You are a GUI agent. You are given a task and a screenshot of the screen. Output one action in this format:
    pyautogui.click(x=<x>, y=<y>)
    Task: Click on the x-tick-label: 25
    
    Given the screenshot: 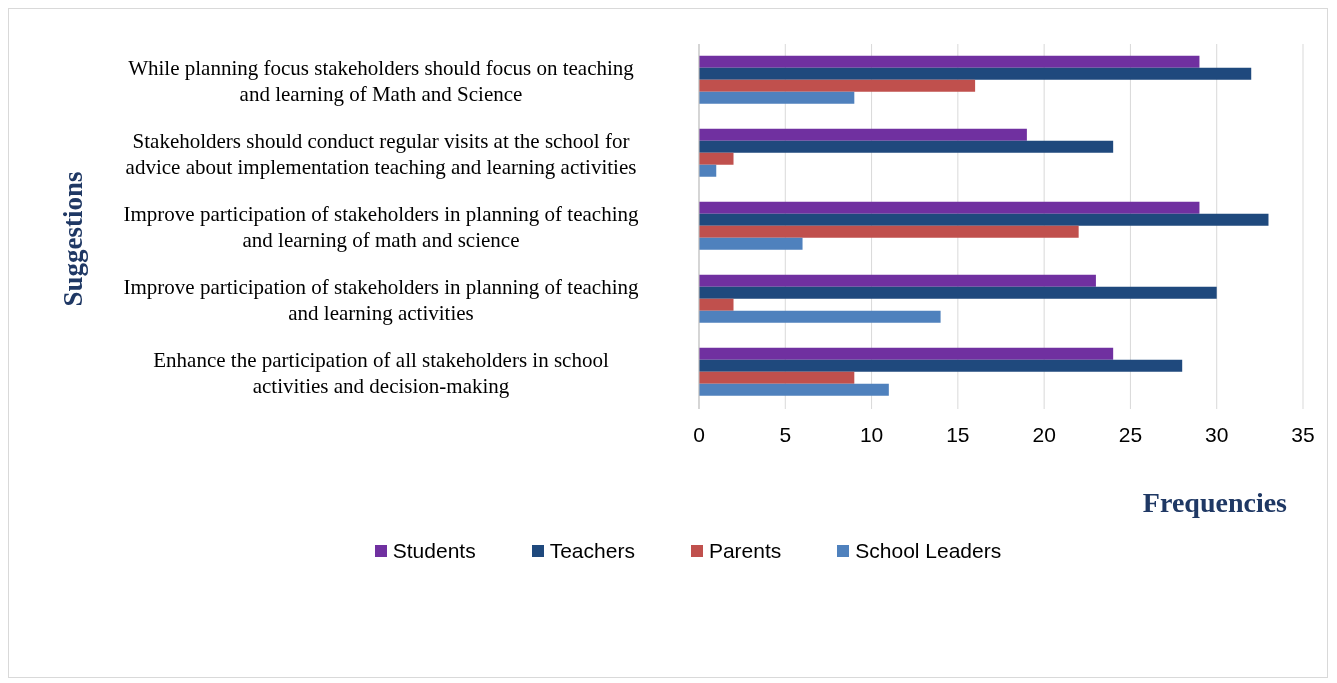 What is the action you would take?
    pyautogui.click(x=1130, y=434)
    